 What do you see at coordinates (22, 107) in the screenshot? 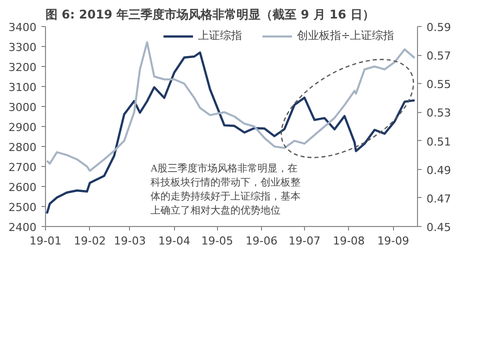
I see `y-tick-label: 3000` at bounding box center [22, 107].